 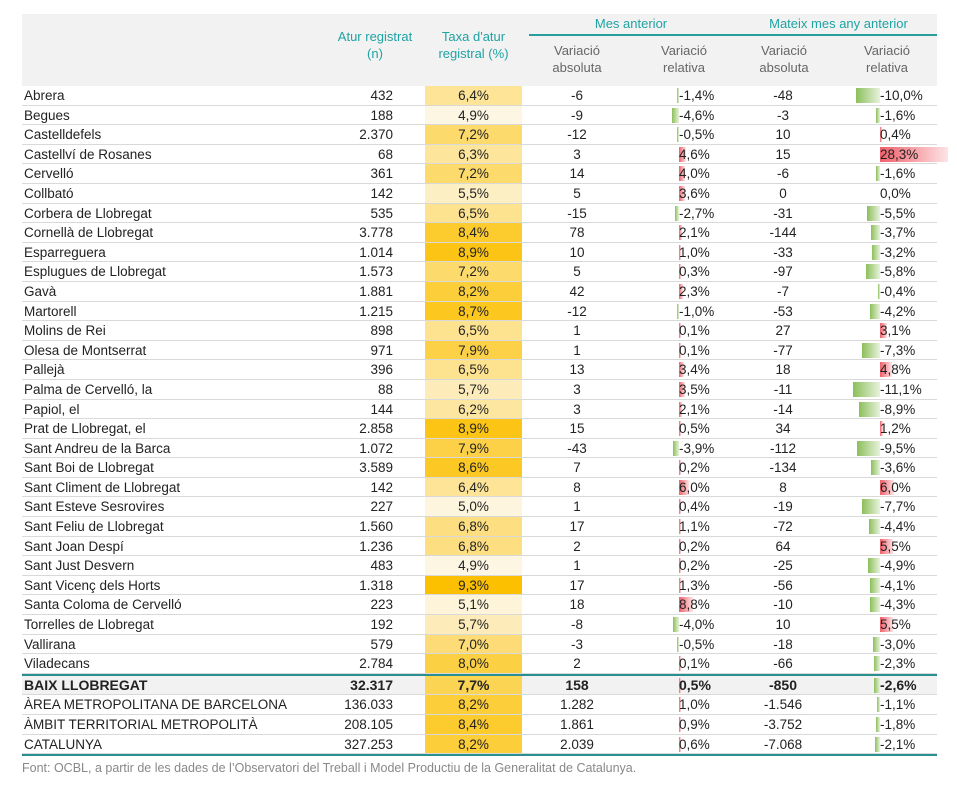 What do you see at coordinates (697, 115) in the screenshot?
I see `value-text: -4,6%` at bounding box center [697, 115].